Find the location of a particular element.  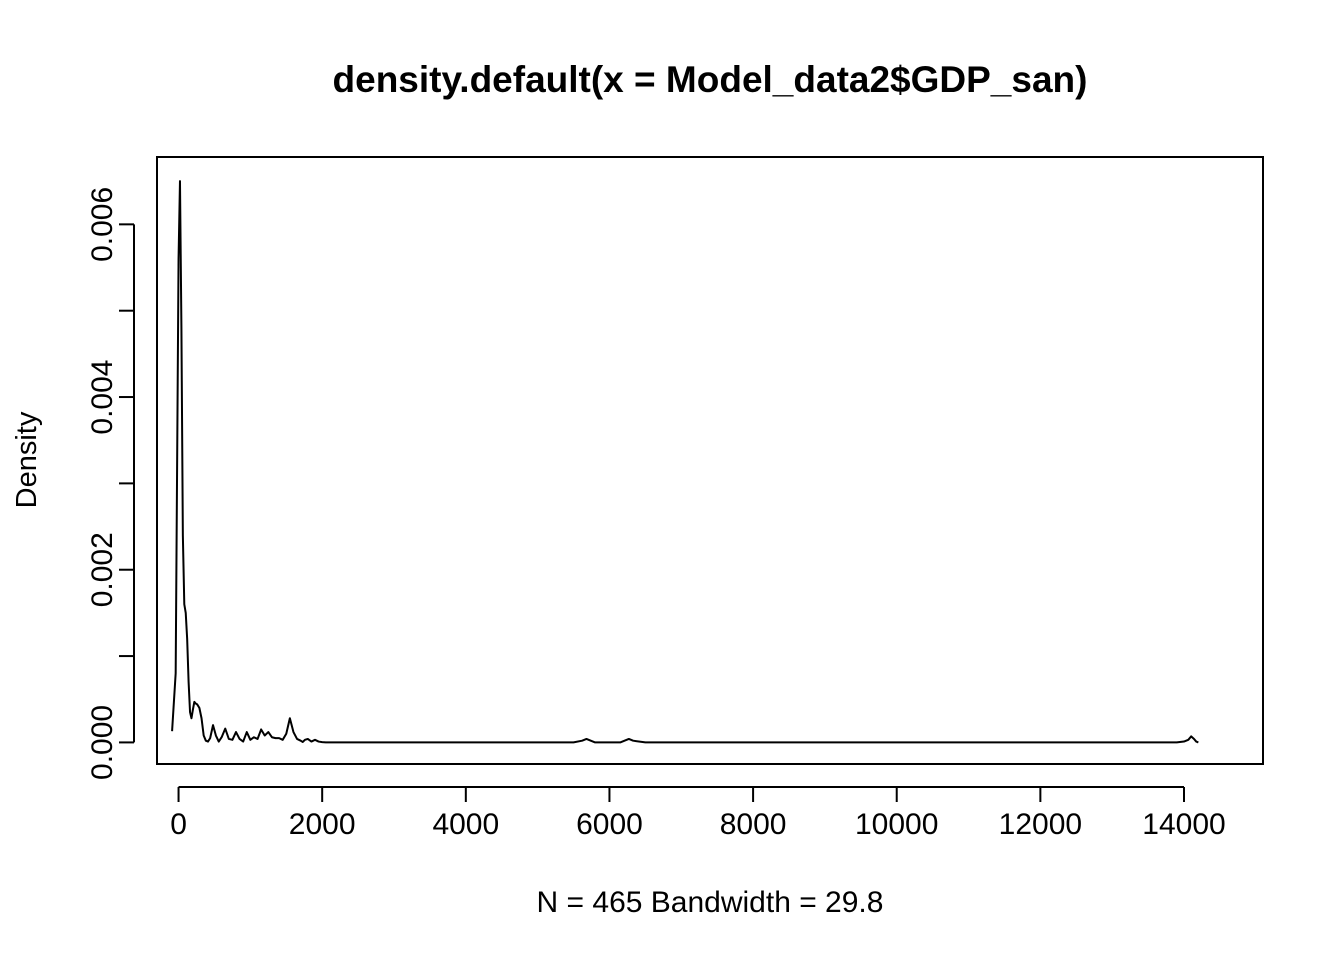

x-tick-label: 12000 is located at coordinates (1040, 824).